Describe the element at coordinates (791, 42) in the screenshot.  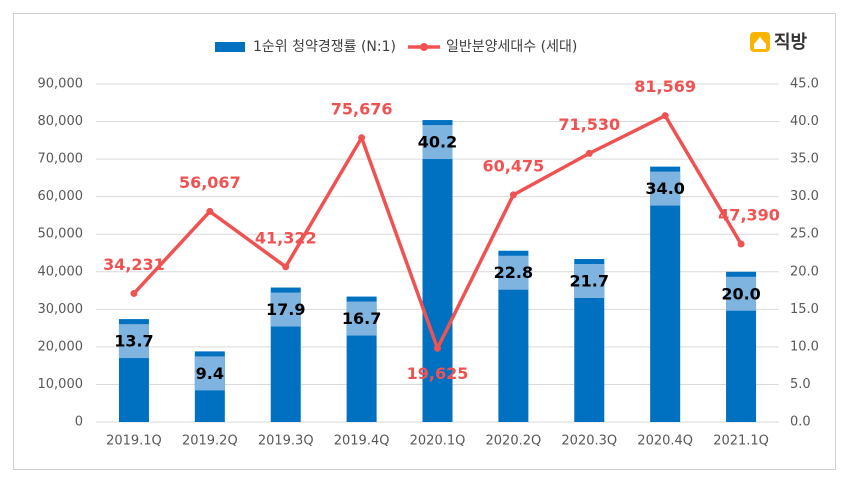
I see `logo-text: 직방` at that location.